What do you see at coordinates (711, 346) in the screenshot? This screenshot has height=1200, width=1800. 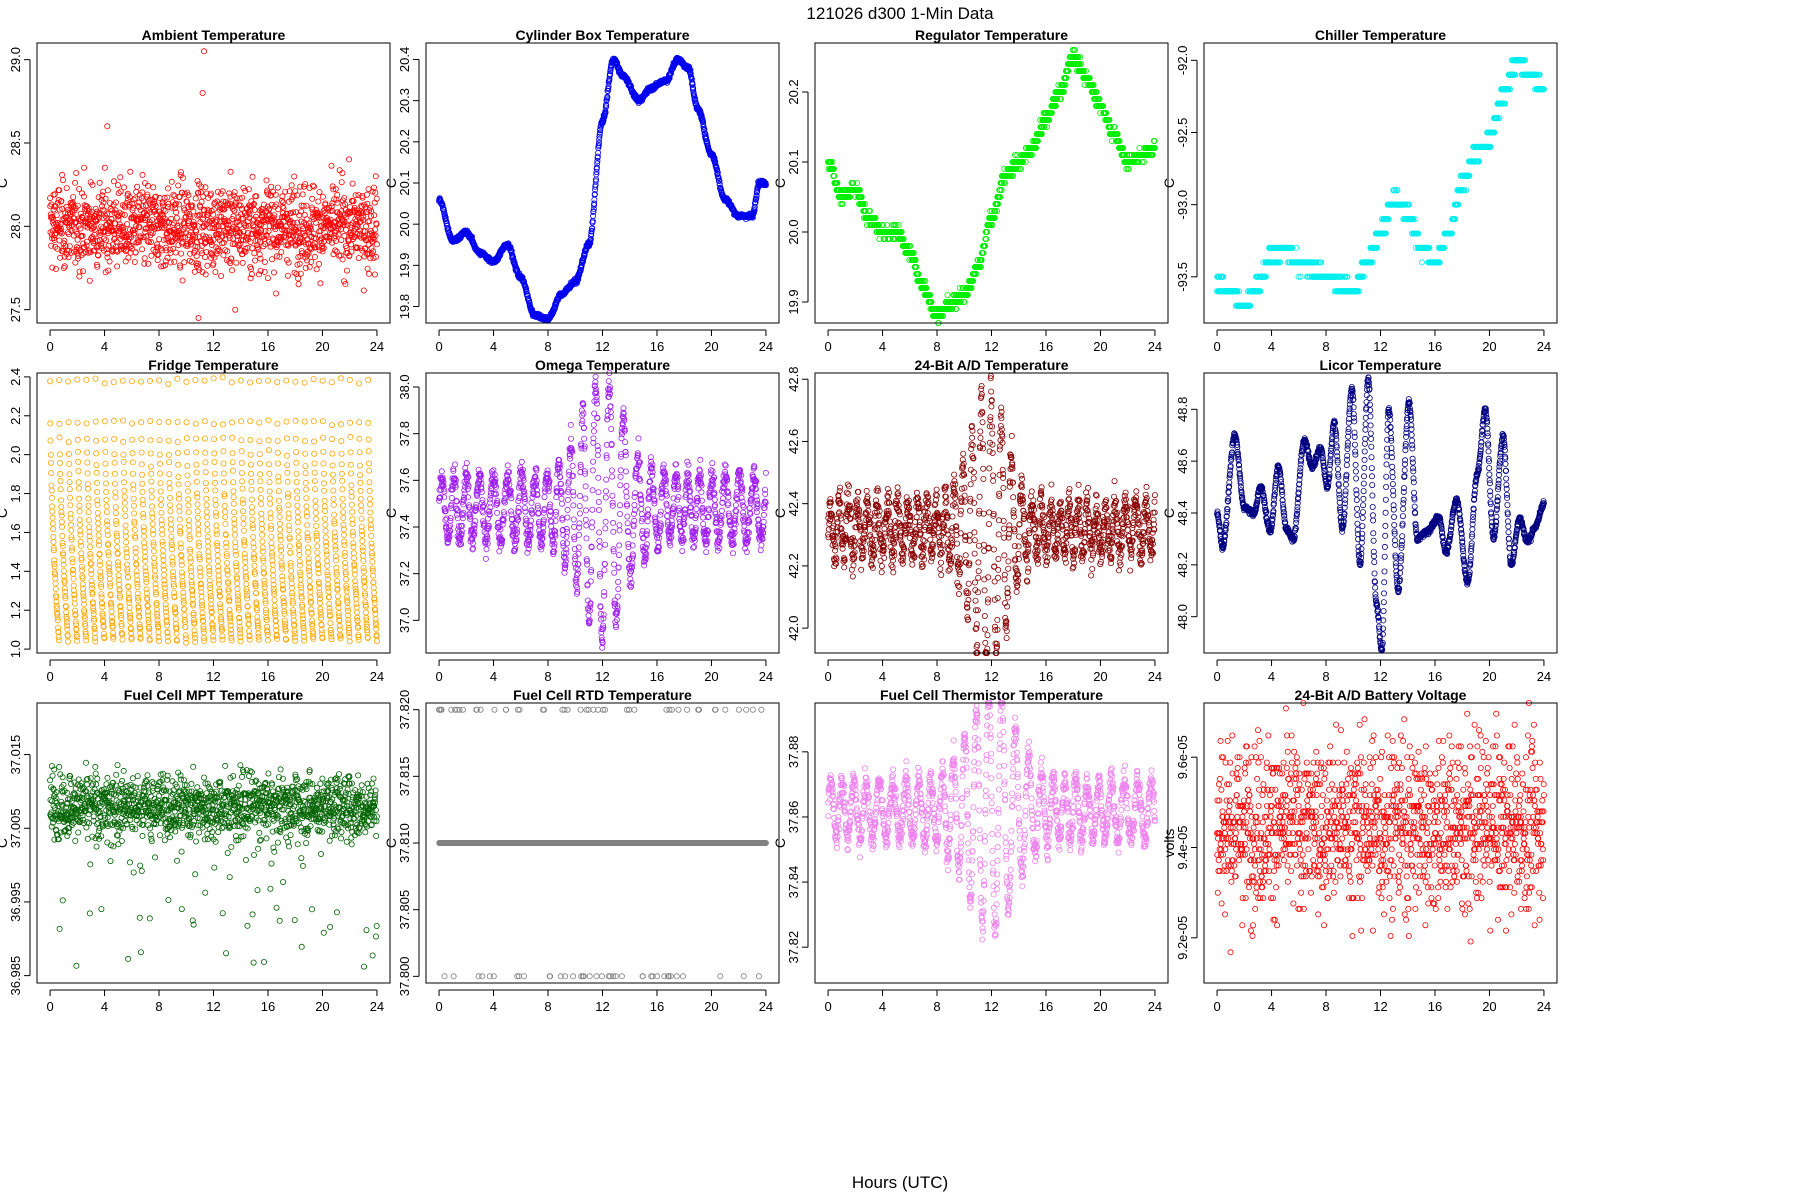 I see `x-tick-label: 20` at bounding box center [711, 346].